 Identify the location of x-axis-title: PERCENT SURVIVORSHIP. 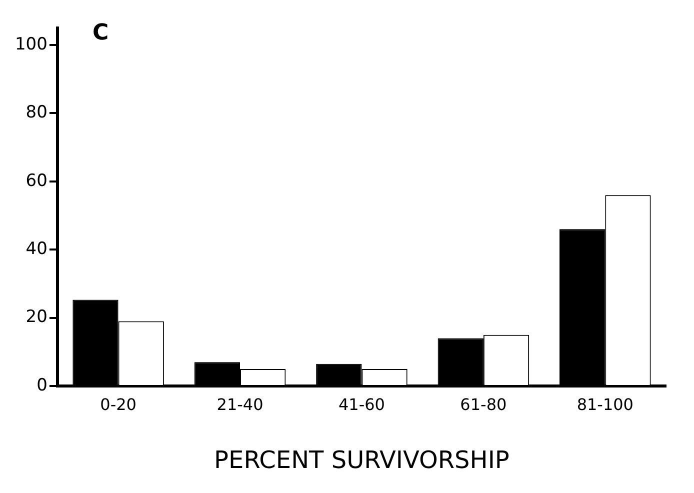
(362, 460).